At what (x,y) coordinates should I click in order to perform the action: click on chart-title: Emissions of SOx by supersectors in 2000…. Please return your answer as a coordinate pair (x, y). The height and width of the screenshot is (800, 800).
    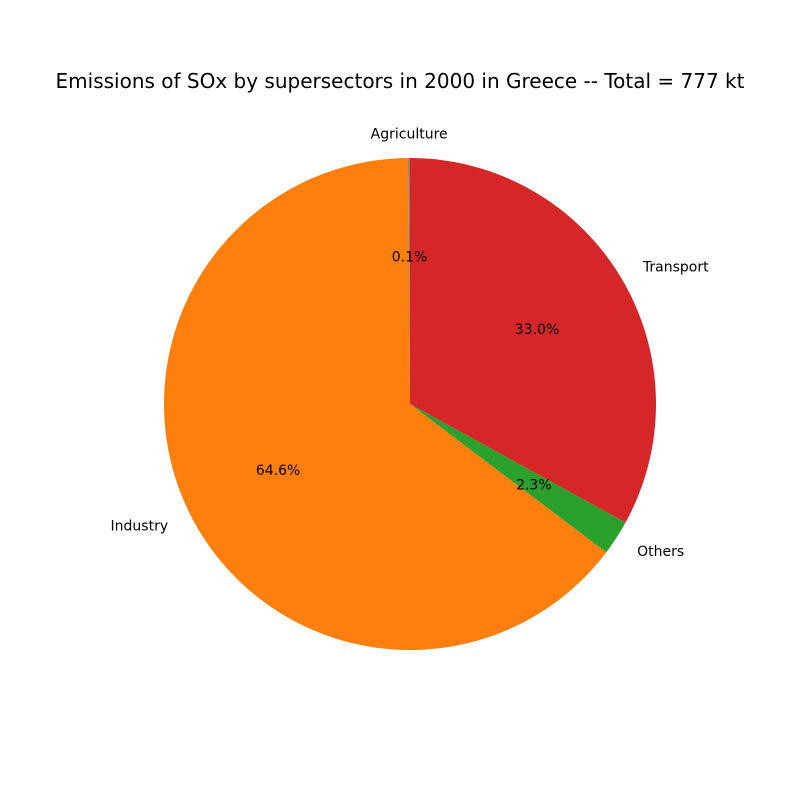
    Looking at the image, I should click on (400, 81).